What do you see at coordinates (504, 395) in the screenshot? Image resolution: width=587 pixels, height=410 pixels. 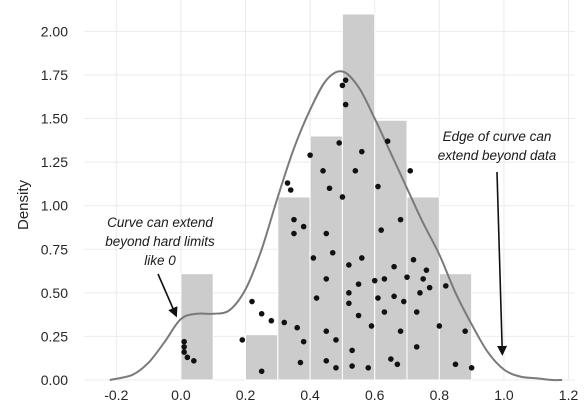 I see `x-tick-label: 1.0` at bounding box center [504, 395].